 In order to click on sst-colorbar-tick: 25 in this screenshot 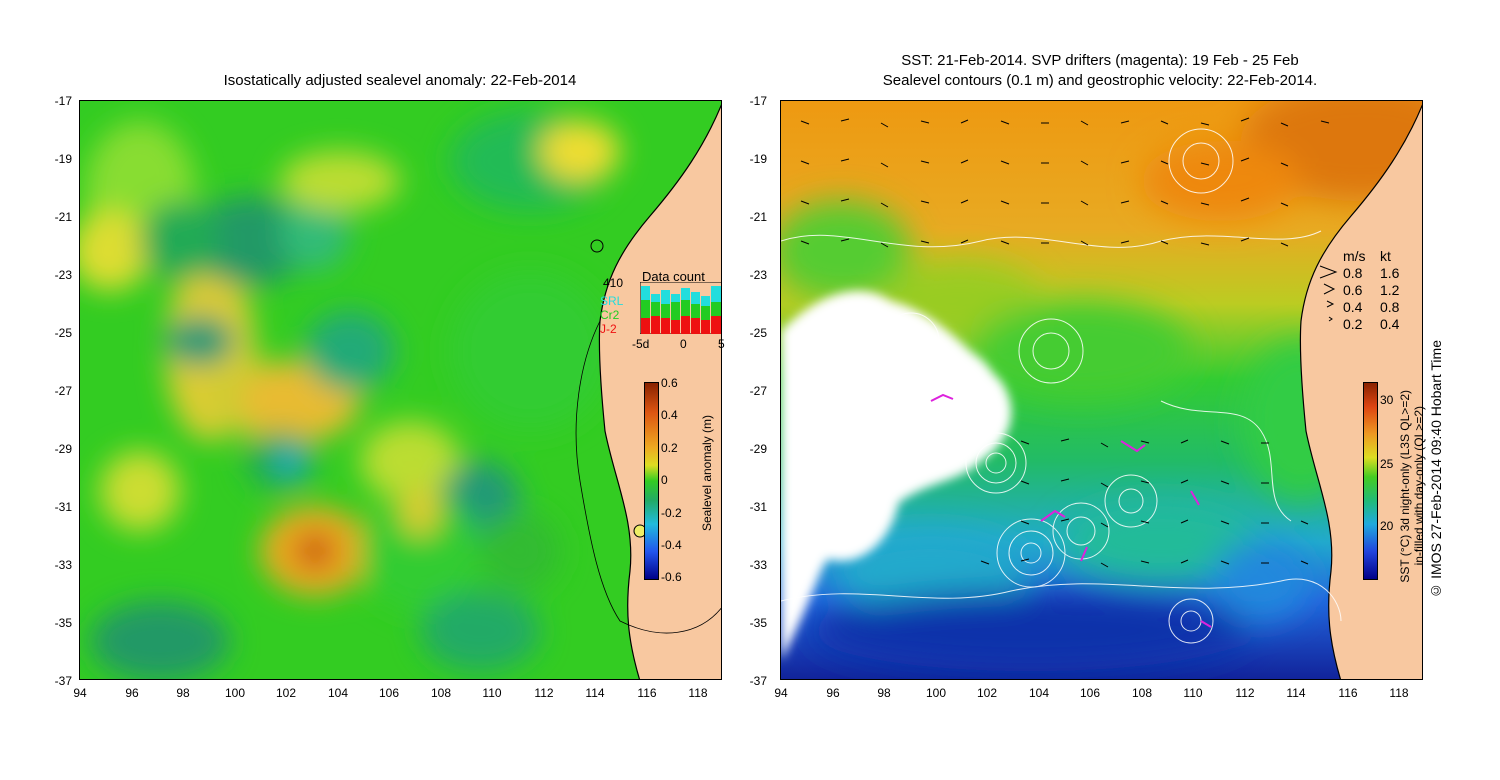, I will do `click(1387, 464)`.